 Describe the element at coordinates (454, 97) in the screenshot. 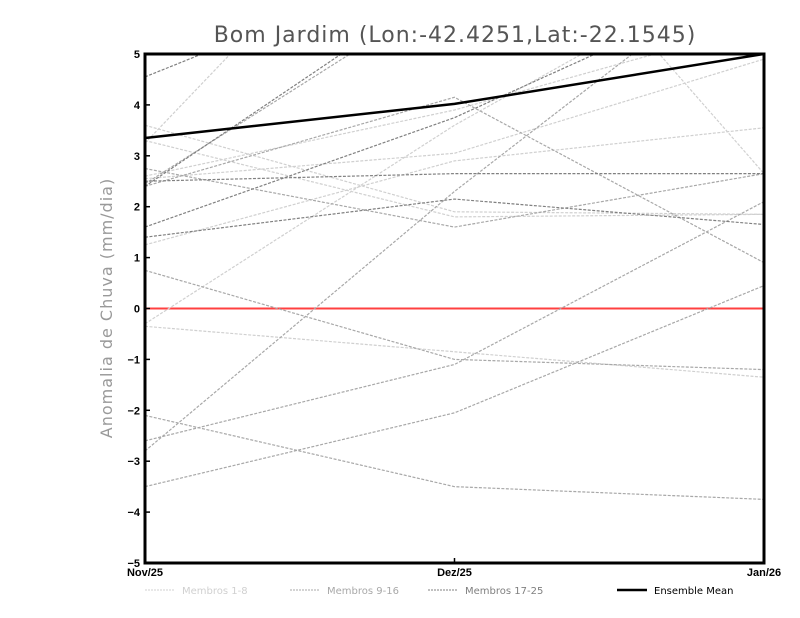

I see `ensemble-mean-line` at that location.